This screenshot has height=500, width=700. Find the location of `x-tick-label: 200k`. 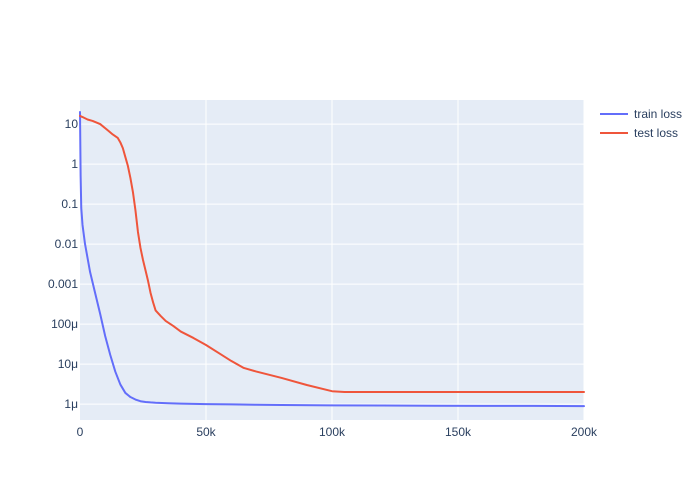

x-tick-label: 200k is located at coordinates (584, 432).